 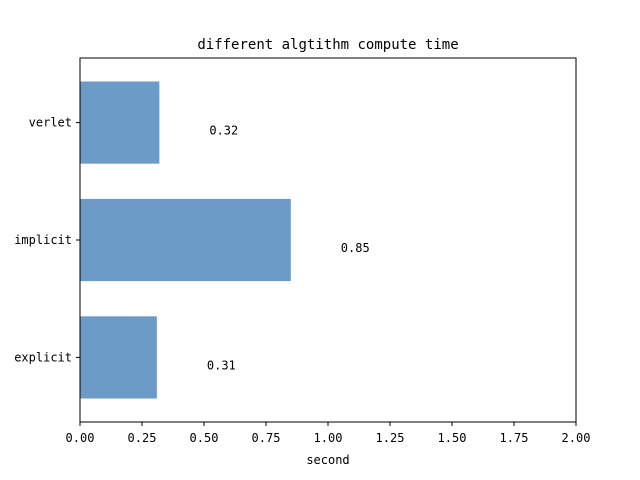 What do you see at coordinates (221, 365) in the screenshot?
I see `data-label-explicit: 0.31` at bounding box center [221, 365].